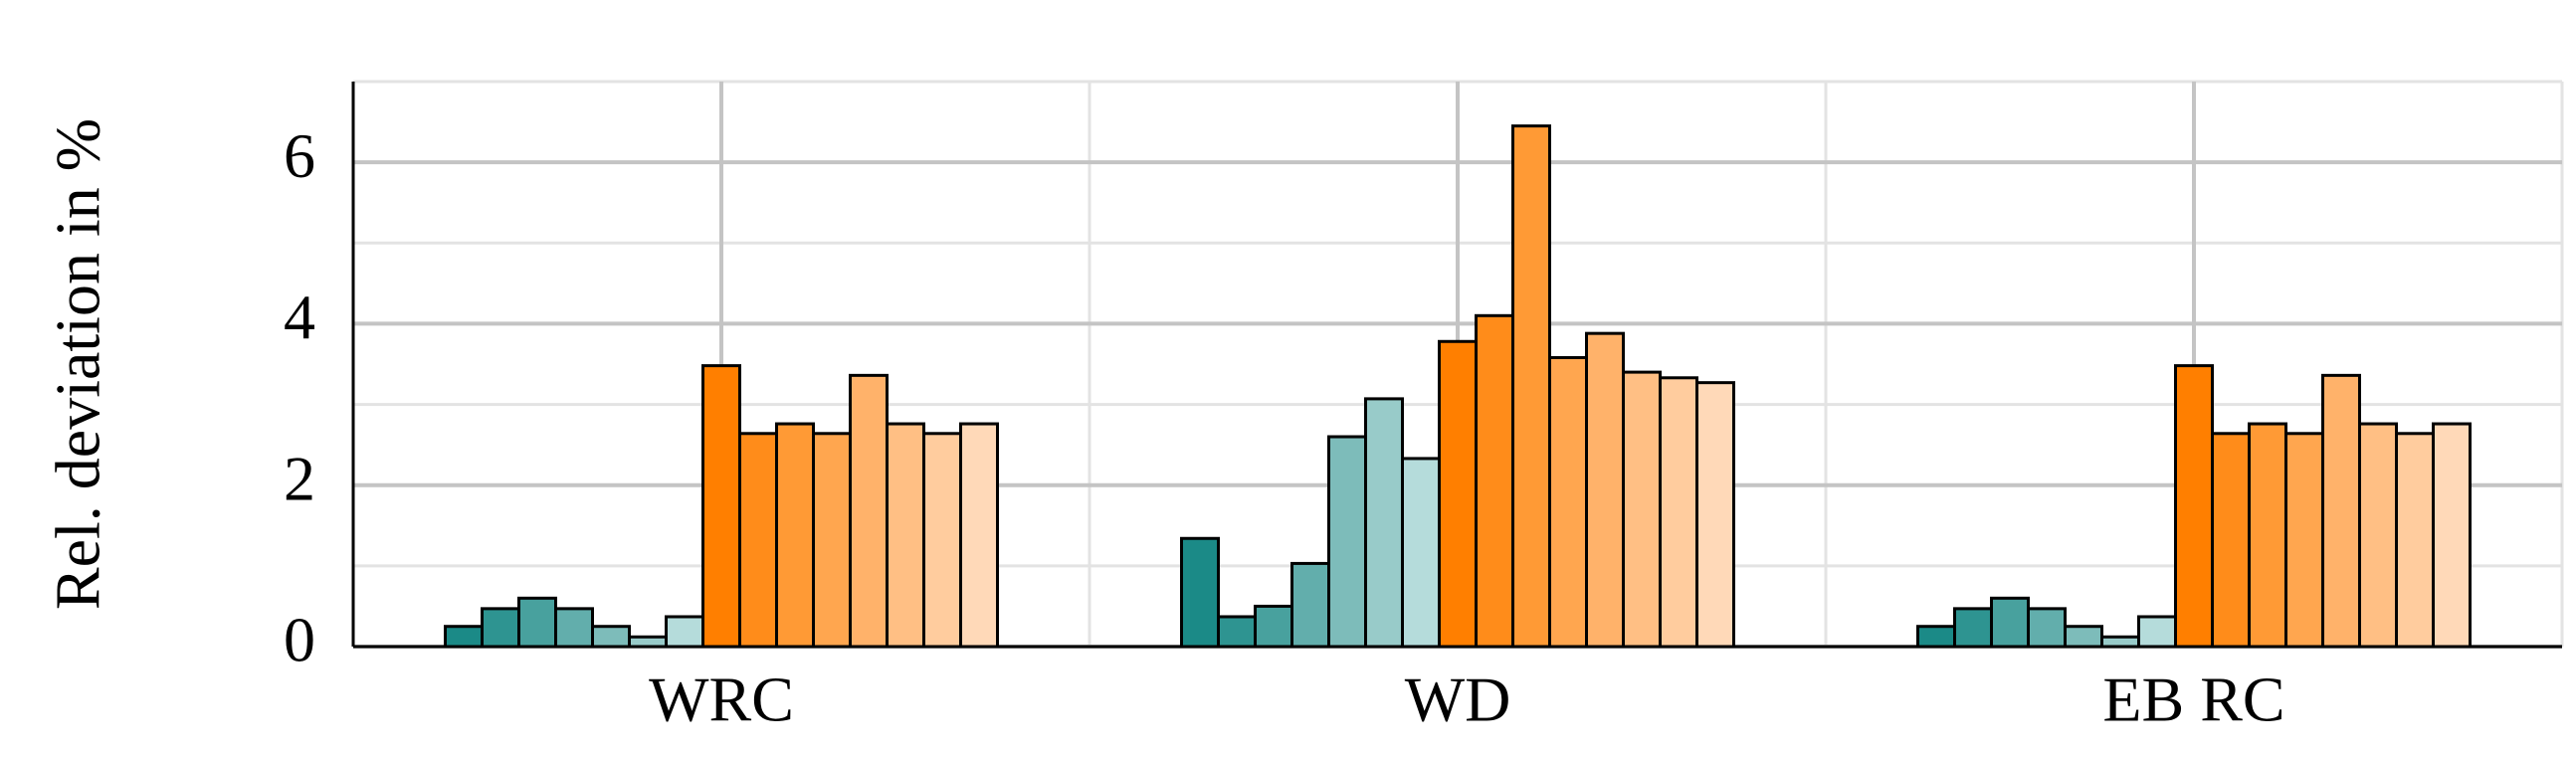 The height and width of the screenshot is (759, 2576). Describe the element at coordinates (78, 364) in the screenshot. I see `y-axis-label: Rel. deviation in %` at that location.